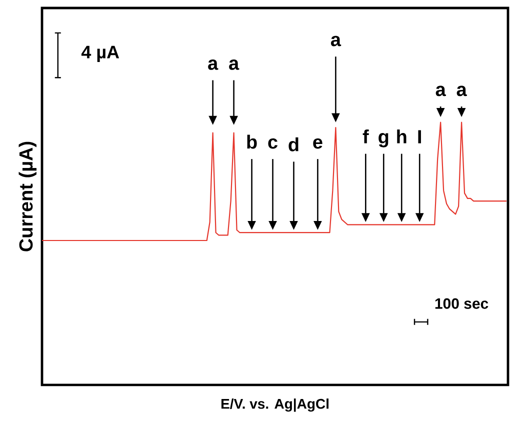 The height and width of the screenshot is (438, 516). What do you see at coordinates (252, 141) in the screenshot?
I see `annotation: b` at bounding box center [252, 141].